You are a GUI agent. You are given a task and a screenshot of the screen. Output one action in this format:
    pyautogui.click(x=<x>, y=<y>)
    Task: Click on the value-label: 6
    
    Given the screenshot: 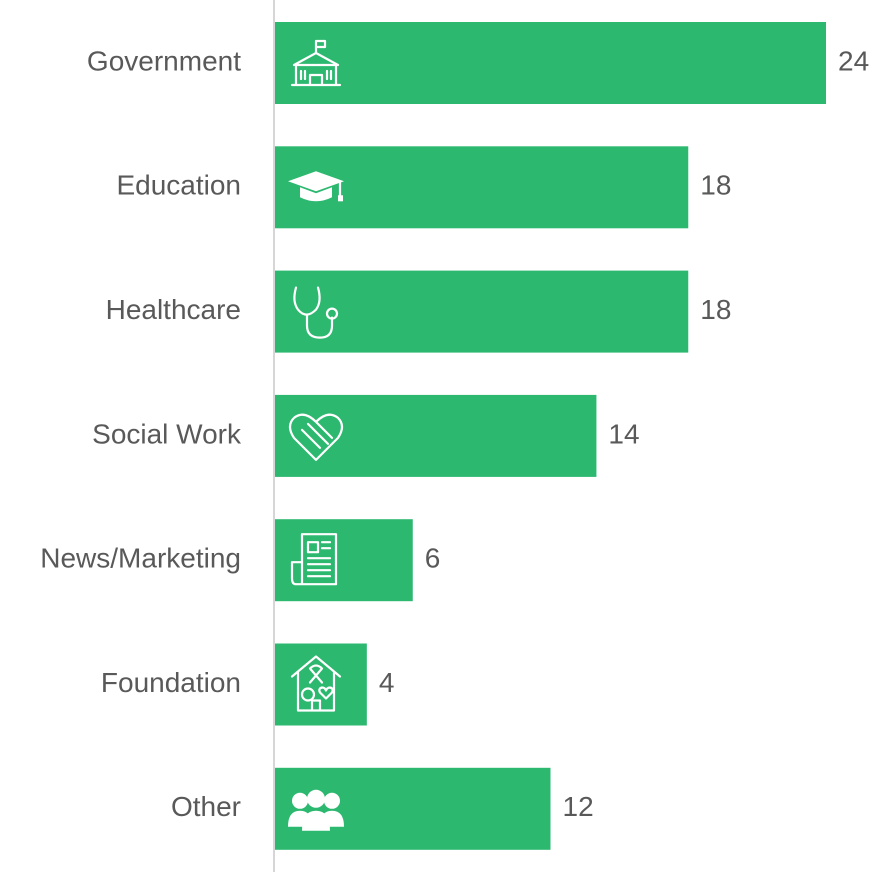 What is the action you would take?
    pyautogui.click(x=433, y=558)
    